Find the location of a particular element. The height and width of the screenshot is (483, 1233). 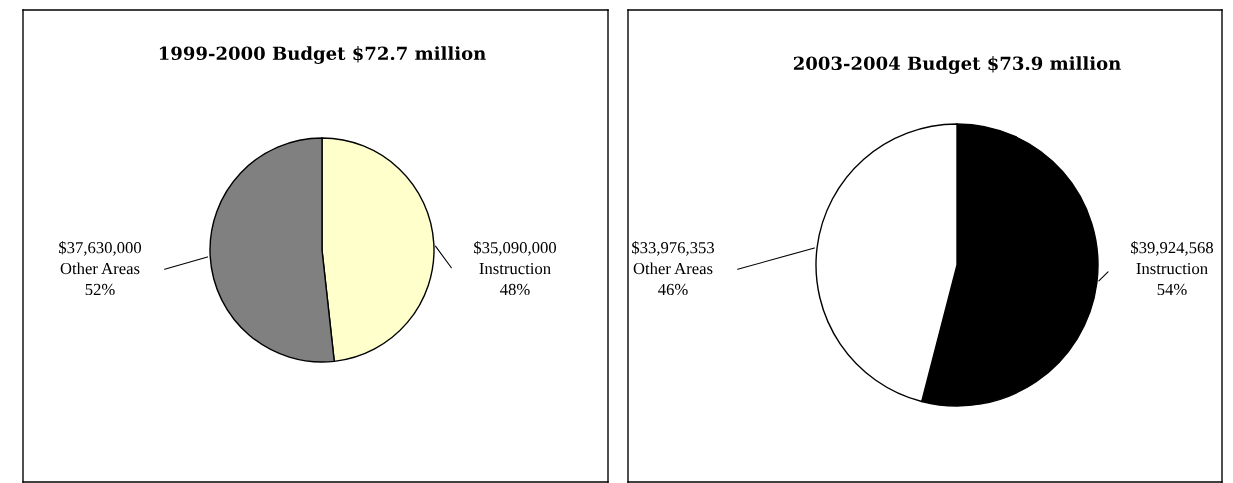

text: 48% is located at coordinates (515, 289).